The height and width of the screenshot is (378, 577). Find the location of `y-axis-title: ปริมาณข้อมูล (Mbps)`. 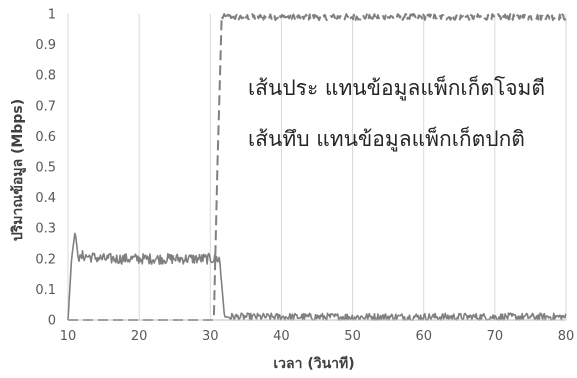

y-axis-title: ปริมาณข้อมูล (Mbps) is located at coordinates (18, 170).